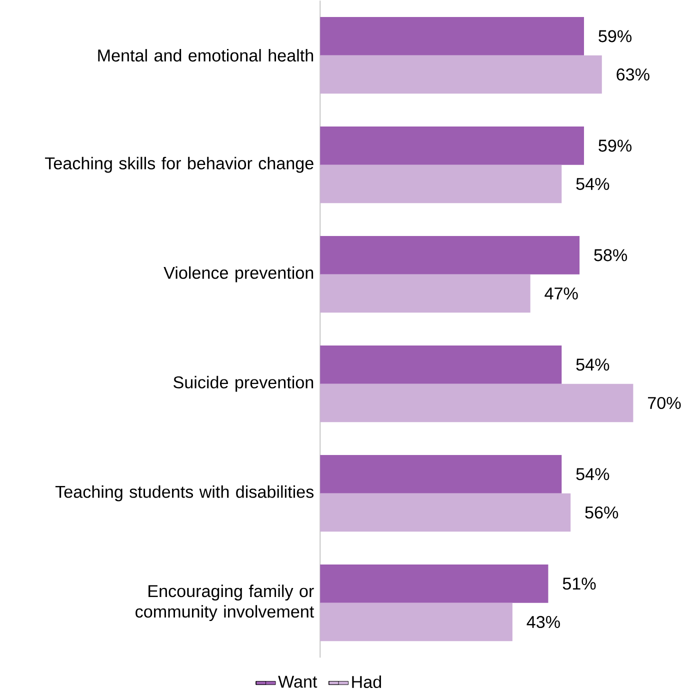 The height and width of the screenshot is (695, 681). I want to click on data-label: 70%, so click(664, 403).